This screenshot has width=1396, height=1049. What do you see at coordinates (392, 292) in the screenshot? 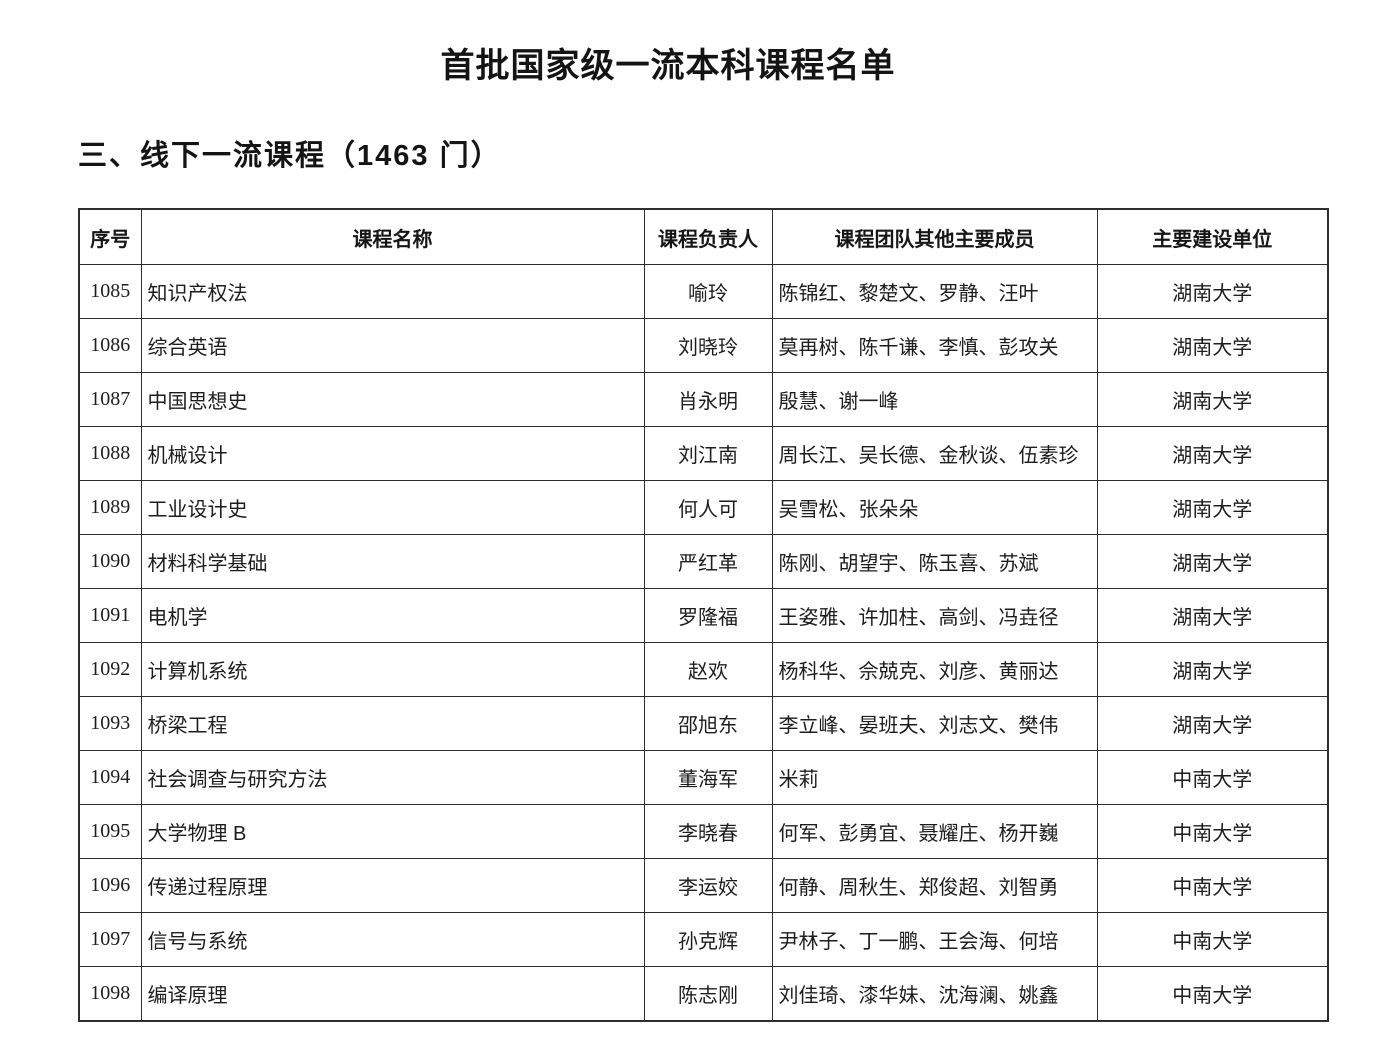
I see `course-name-cell: 知识产权法` at bounding box center [392, 292].